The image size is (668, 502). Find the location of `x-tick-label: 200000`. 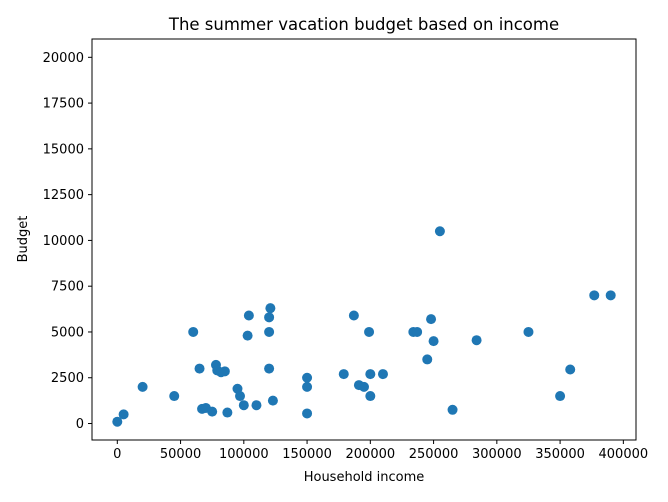

x-tick-label: 200000 is located at coordinates (371, 454).